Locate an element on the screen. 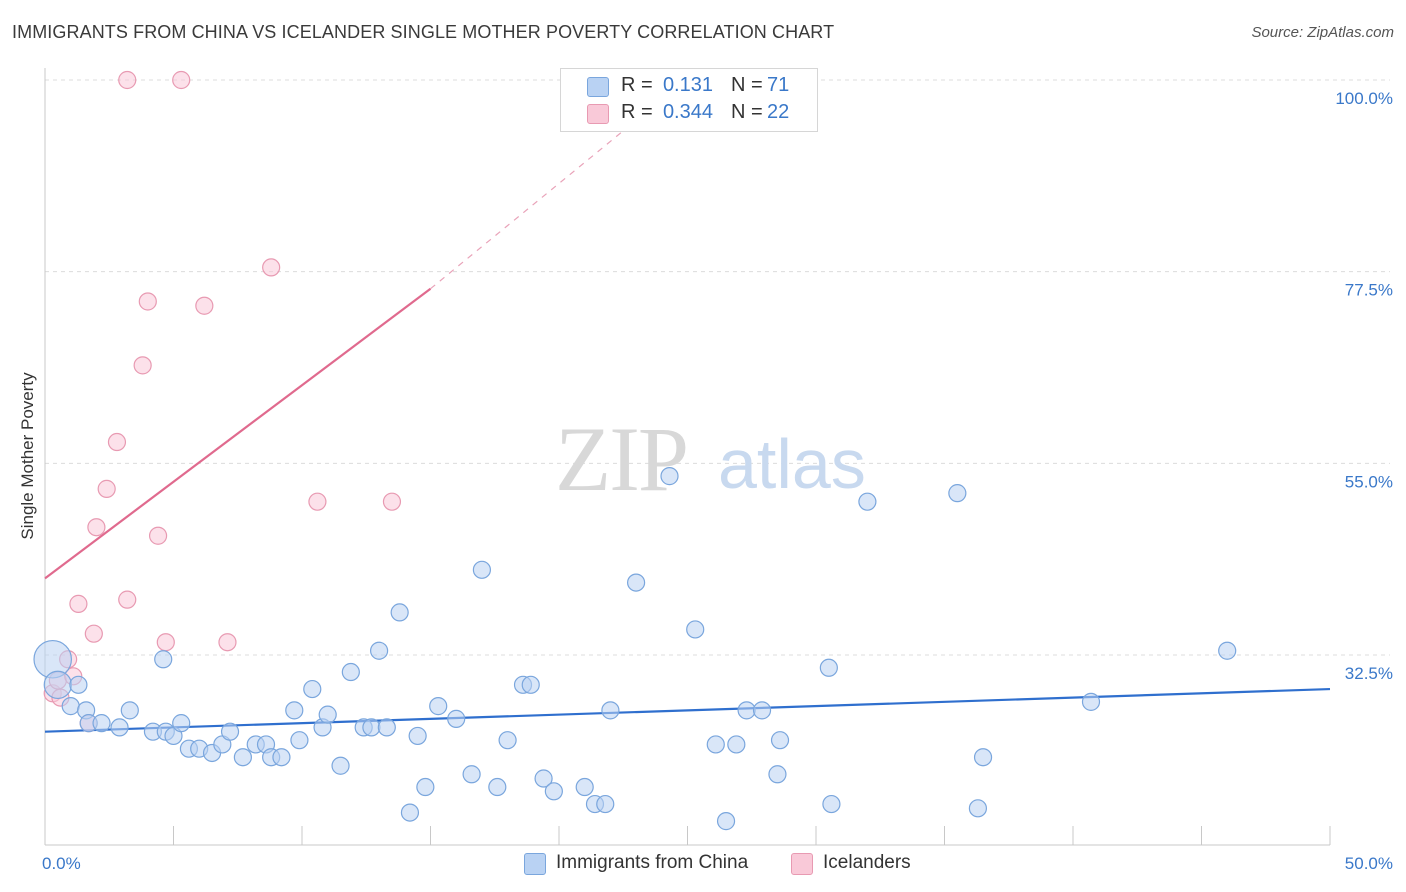 Image resolution: width=1406 pixels, height=892 pixels. legend-n-value-icelanders: 22 is located at coordinates (778, 112).